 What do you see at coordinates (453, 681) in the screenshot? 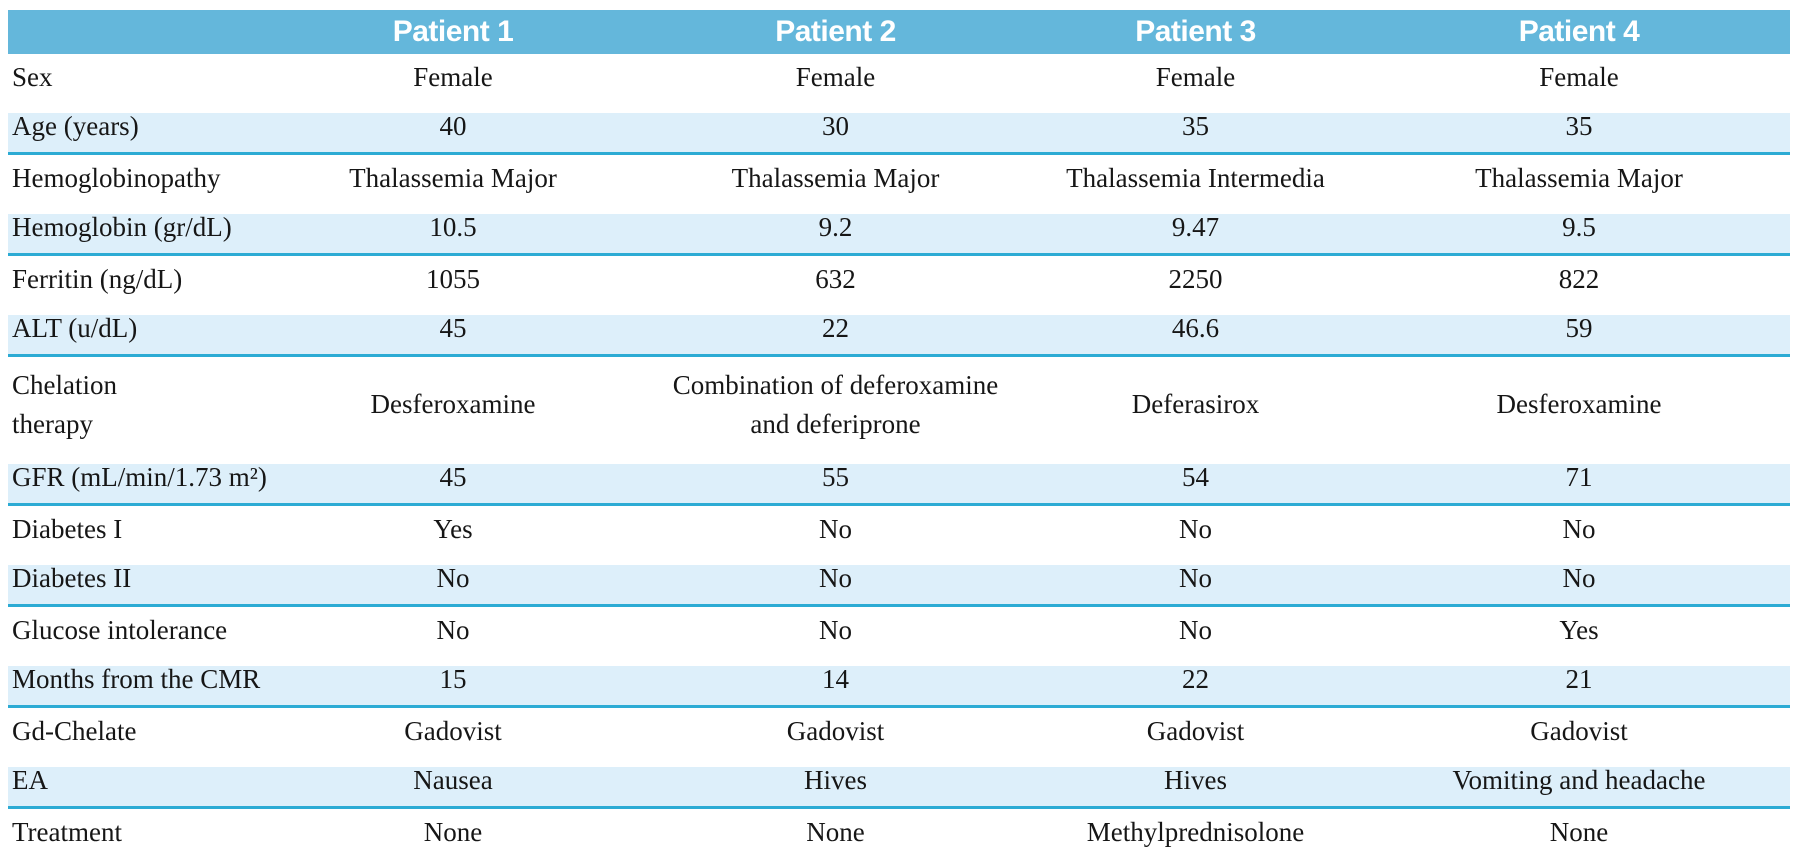
I see `cell: 15` at bounding box center [453, 681].